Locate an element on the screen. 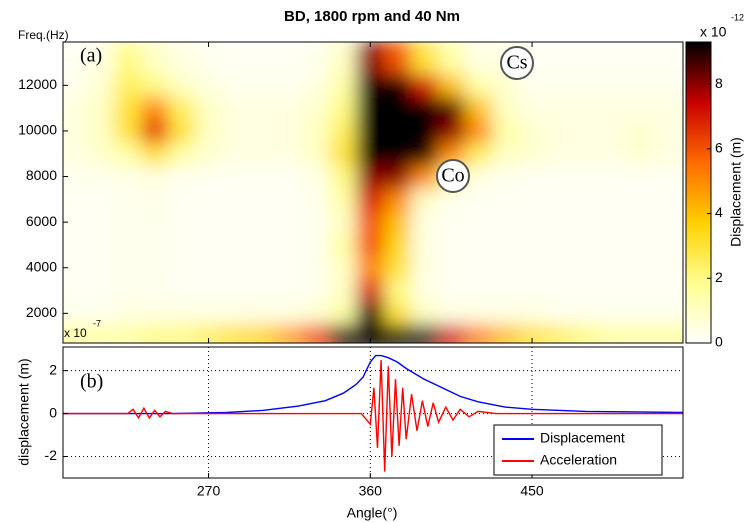  y-scale-exponent: -7 is located at coordinates (97, 323).